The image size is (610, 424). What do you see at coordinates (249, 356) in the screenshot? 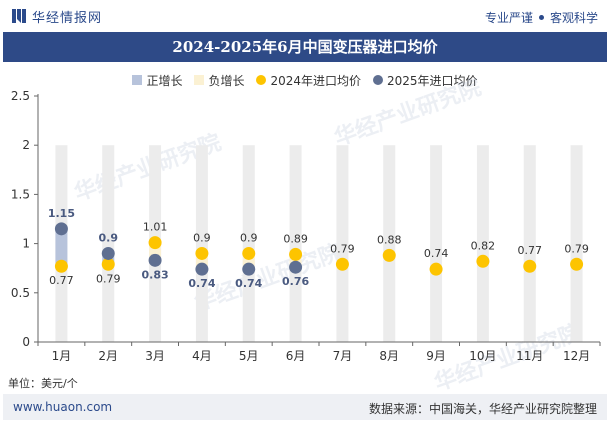
I see `x-tick-label: 5月` at bounding box center [249, 356].